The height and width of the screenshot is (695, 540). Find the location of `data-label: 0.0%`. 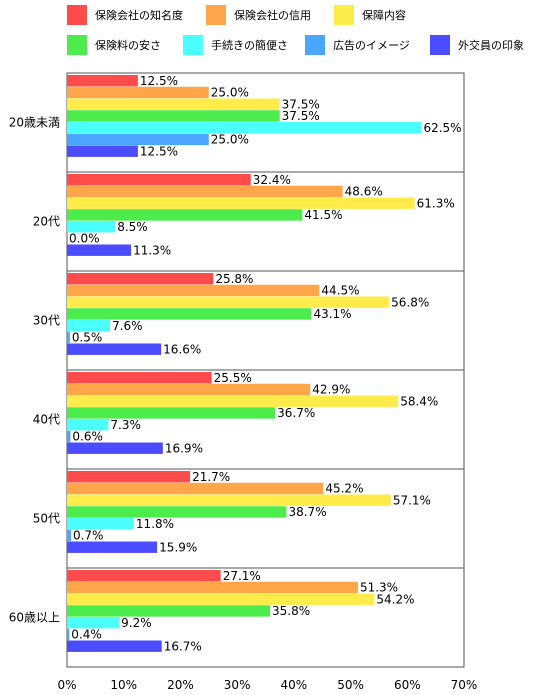

data-label: 0.0% is located at coordinates (84, 239).